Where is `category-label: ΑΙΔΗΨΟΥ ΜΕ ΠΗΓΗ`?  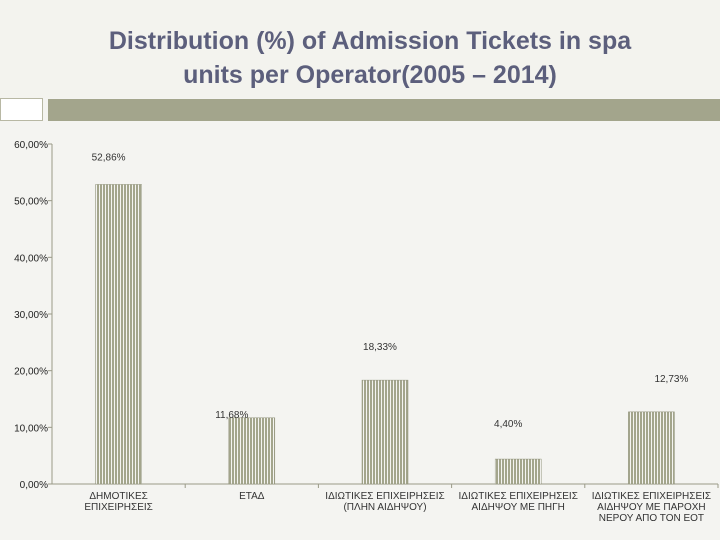
category-label: ΑΙΔΗΨΟΥ ΜΕ ΠΗΓΗ is located at coordinates (518, 507).